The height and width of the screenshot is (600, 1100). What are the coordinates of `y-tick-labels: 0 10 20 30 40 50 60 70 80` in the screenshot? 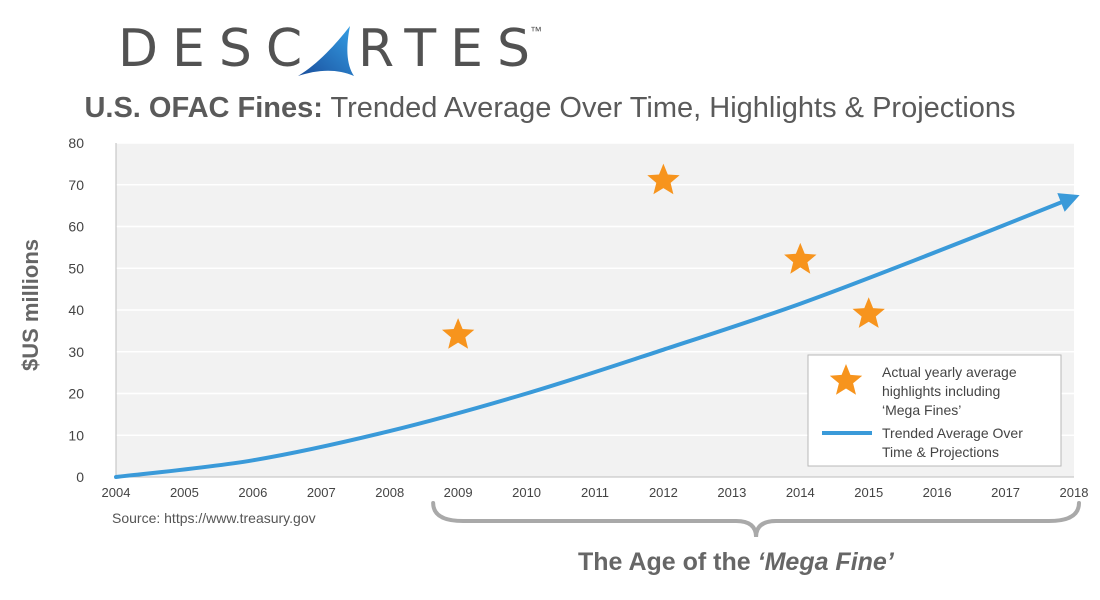 It's located at (76, 310).